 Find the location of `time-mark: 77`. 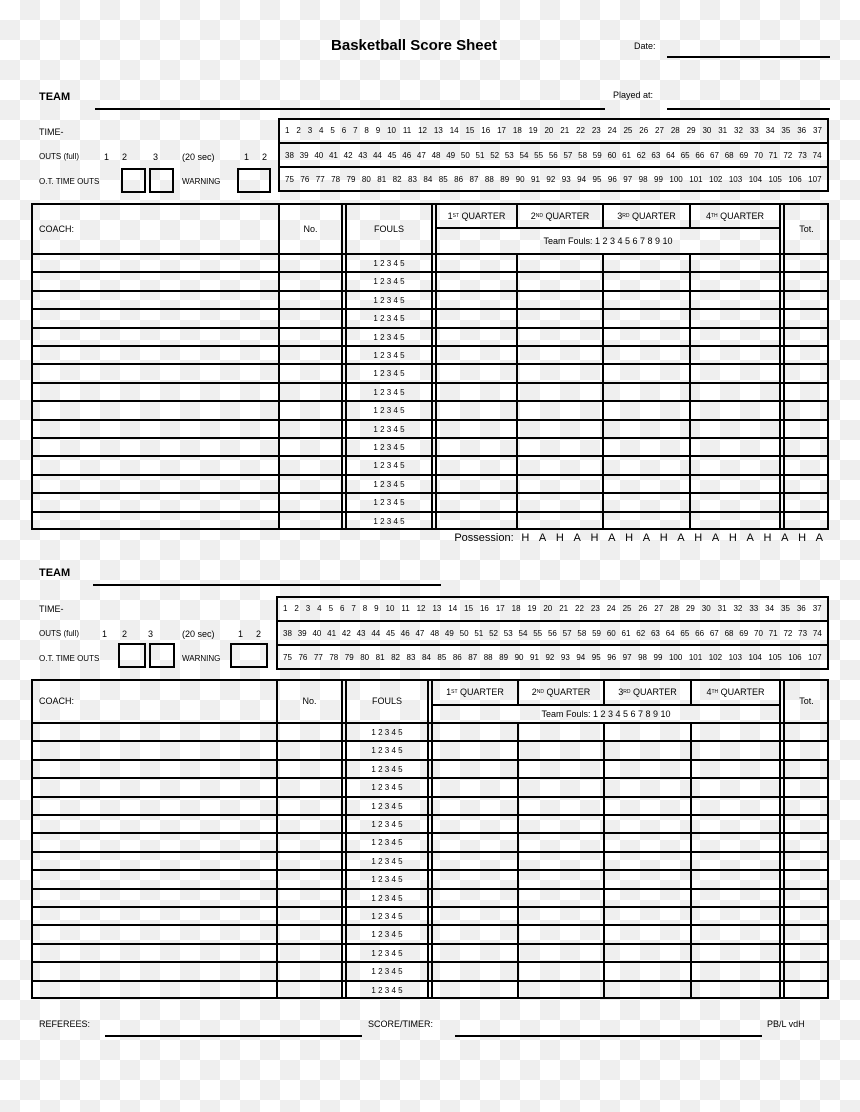

time-mark: 77 is located at coordinates (320, 179).